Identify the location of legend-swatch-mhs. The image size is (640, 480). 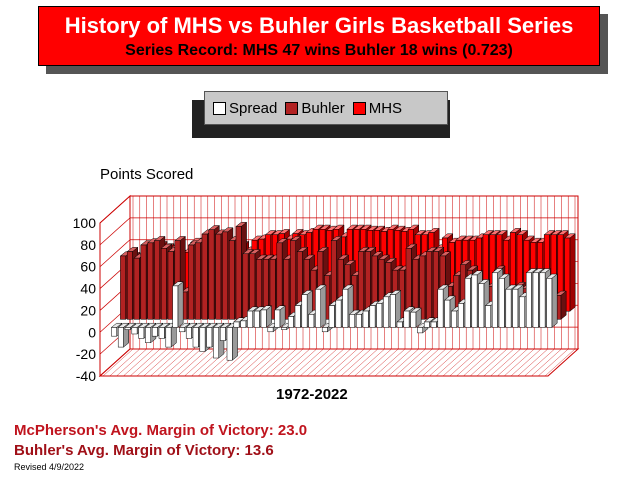
(359, 108).